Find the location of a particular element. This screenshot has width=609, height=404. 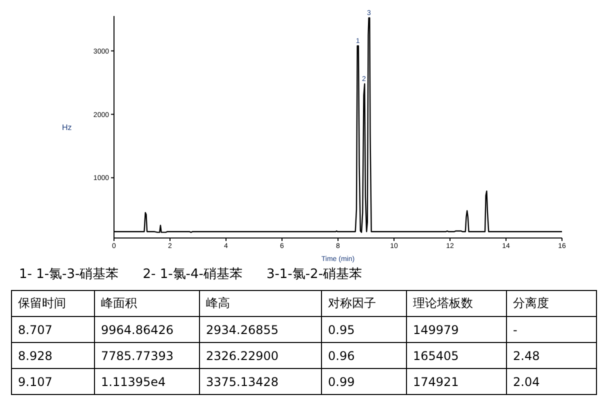

text: 0.99 is located at coordinates (364, 381).